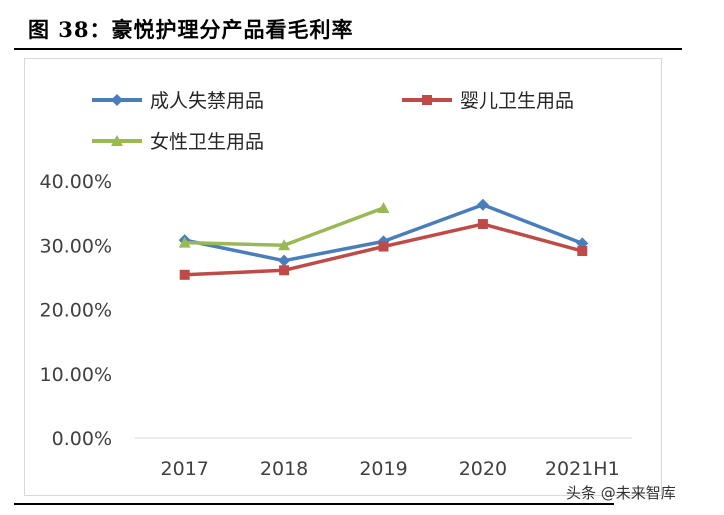  Describe the element at coordinates (76, 375) in the screenshot. I see `y-tick-label: 10.00%` at that location.